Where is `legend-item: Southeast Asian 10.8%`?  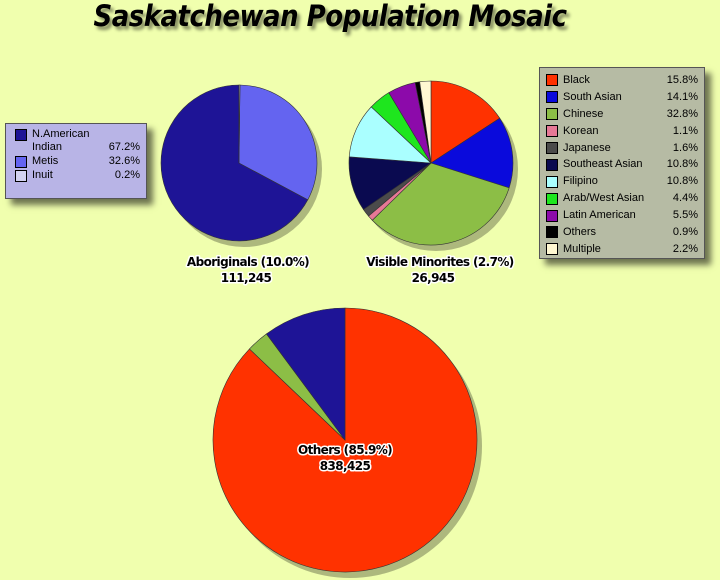
legend-item: Southeast Asian 10.8% is located at coordinates (622, 164).